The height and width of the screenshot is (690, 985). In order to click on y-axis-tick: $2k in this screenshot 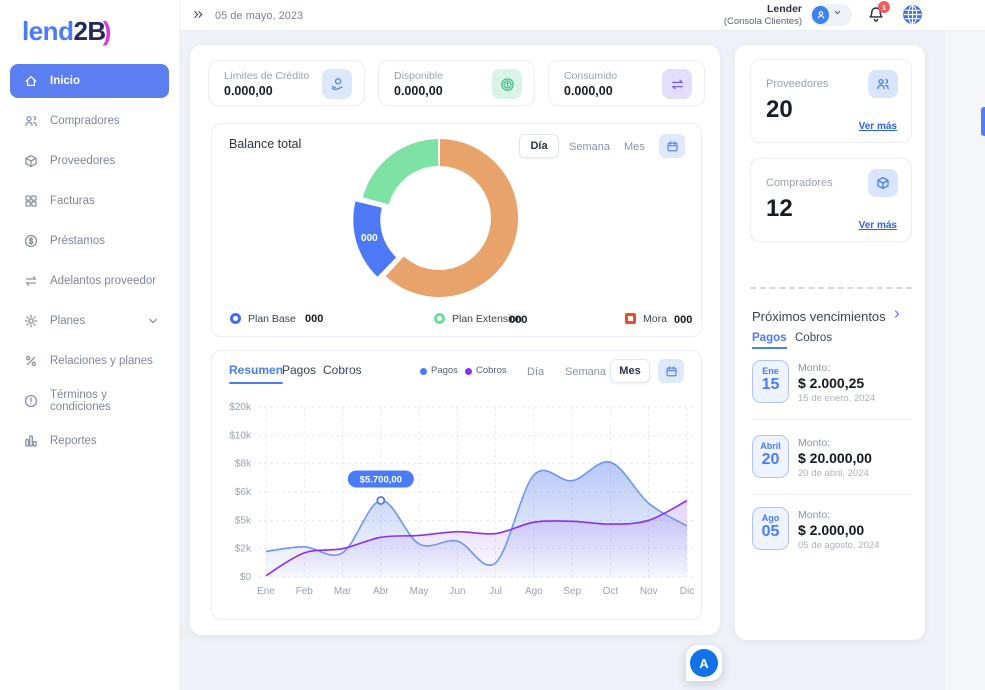, I will do `click(243, 549)`.